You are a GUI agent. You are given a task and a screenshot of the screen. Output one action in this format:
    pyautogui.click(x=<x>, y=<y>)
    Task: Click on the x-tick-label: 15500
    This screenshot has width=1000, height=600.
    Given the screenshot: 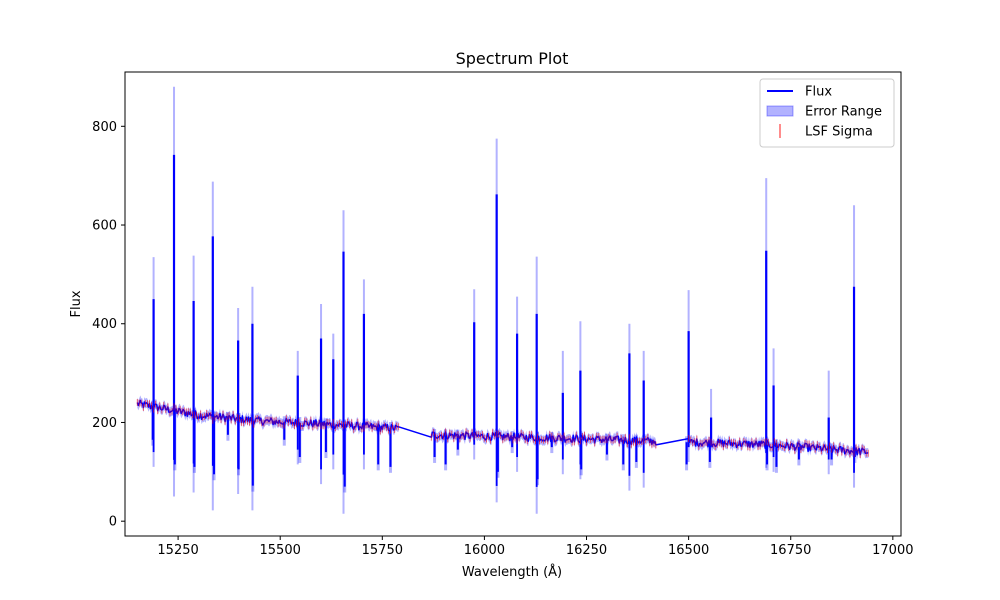 What is the action you would take?
    pyautogui.click(x=280, y=550)
    